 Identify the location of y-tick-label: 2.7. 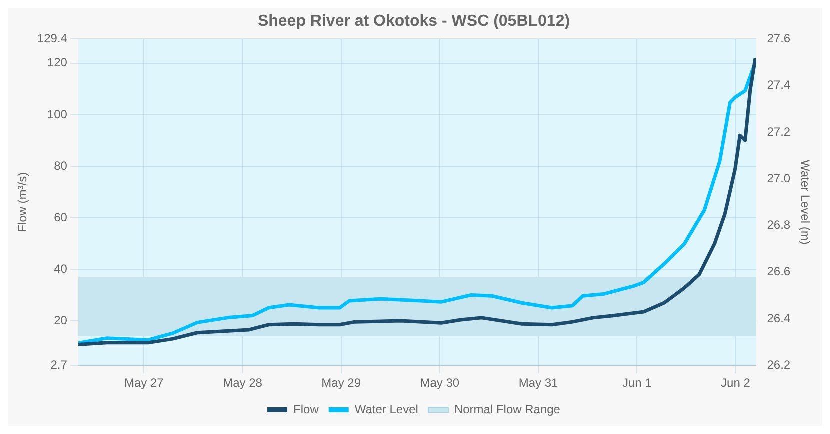
(59, 365).